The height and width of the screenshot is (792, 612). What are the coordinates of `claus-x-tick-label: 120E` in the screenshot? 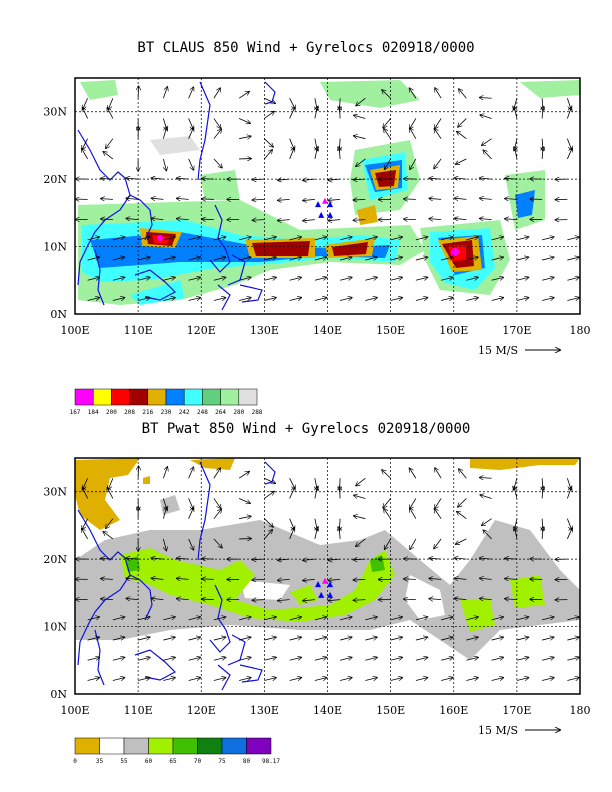 It's located at (201, 330).